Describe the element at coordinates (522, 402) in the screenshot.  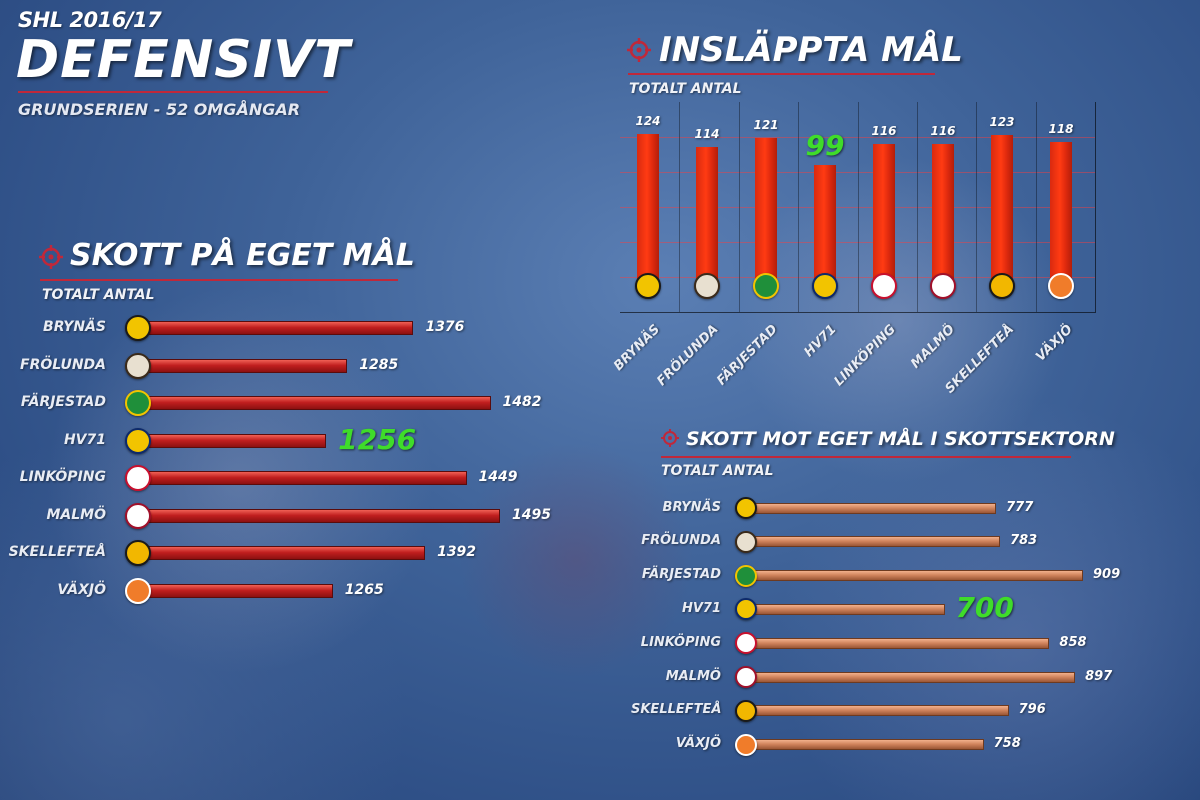
I see `value-label-farjestad: 1482` at that location.